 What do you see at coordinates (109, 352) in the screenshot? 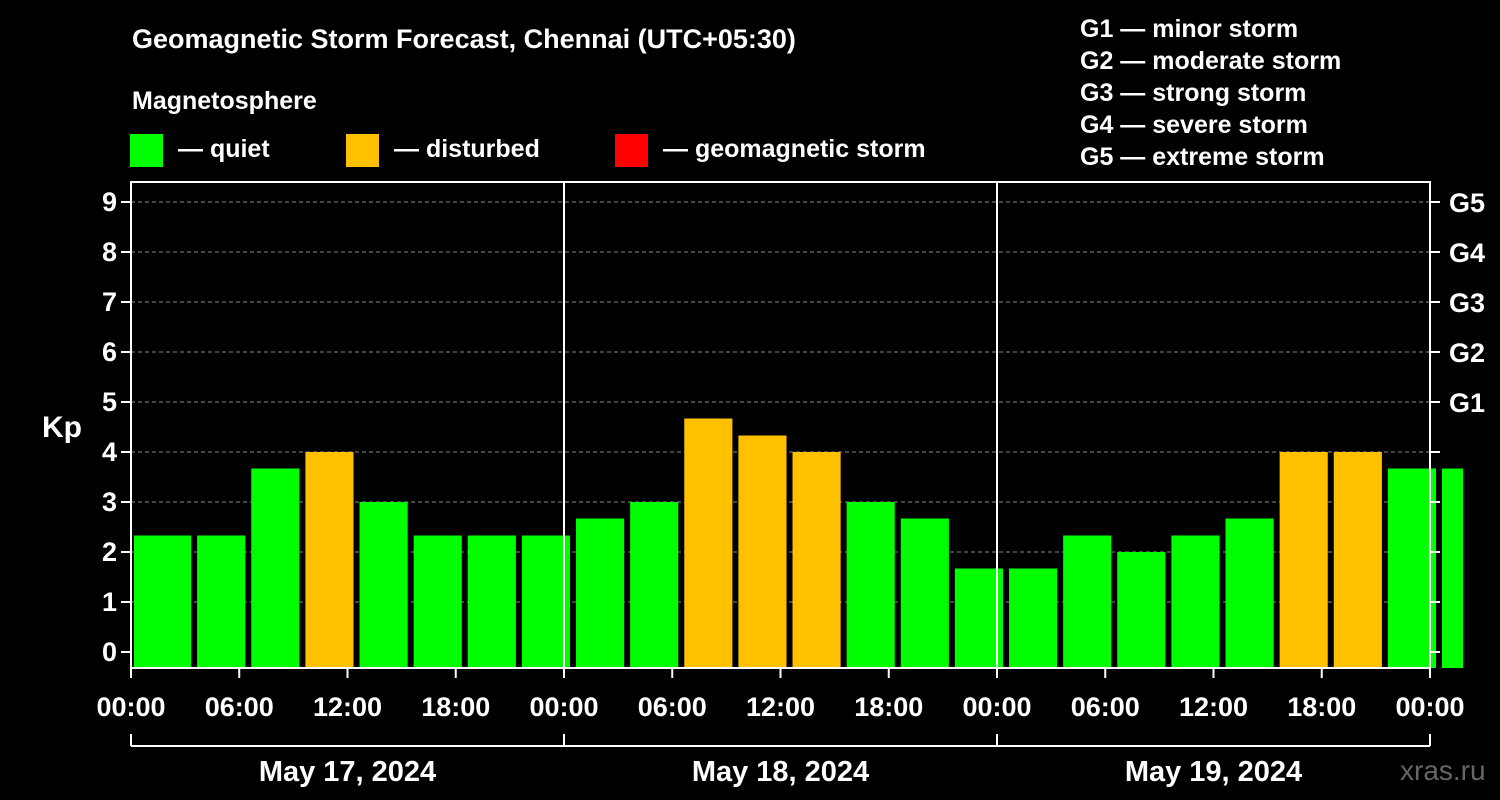
I see `y-tick-label-6: 6` at bounding box center [109, 352].